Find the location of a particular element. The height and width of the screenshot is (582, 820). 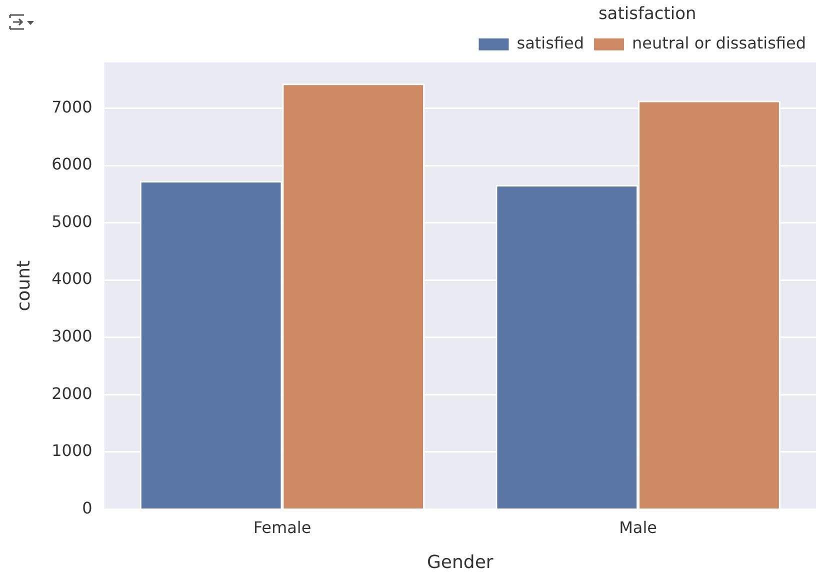

legend-title: satisfaction is located at coordinates (647, 14).